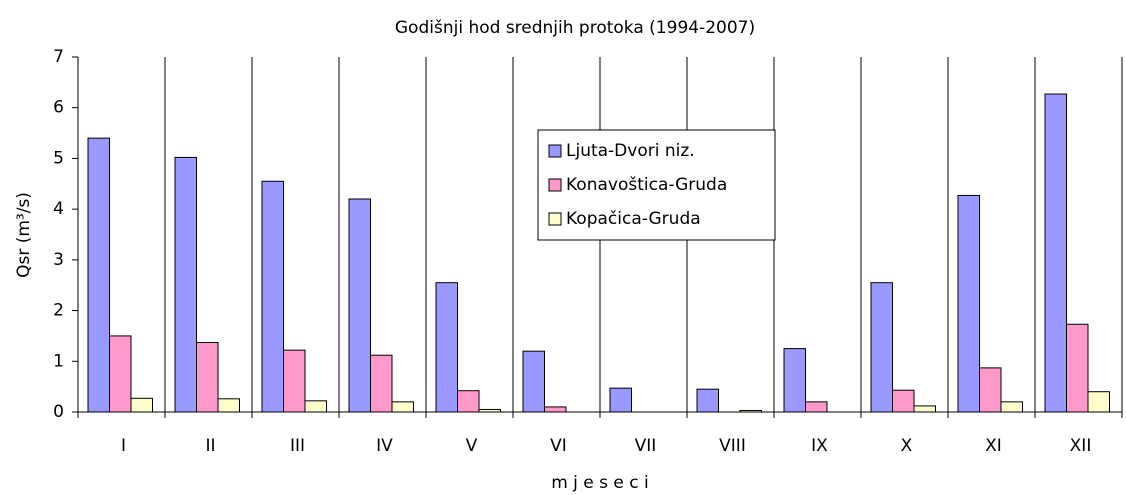 The height and width of the screenshot is (495, 1126). What do you see at coordinates (58, 108) in the screenshot?
I see `y-tick-label: 6` at bounding box center [58, 108].